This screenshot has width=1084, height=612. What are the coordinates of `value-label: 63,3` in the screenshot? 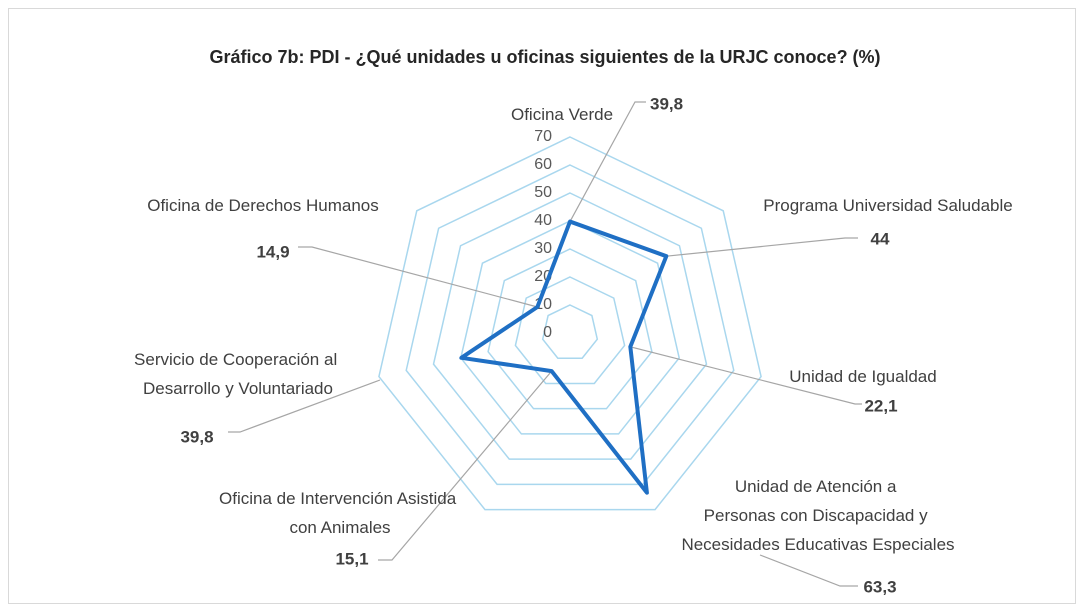 It's located at (879, 586).